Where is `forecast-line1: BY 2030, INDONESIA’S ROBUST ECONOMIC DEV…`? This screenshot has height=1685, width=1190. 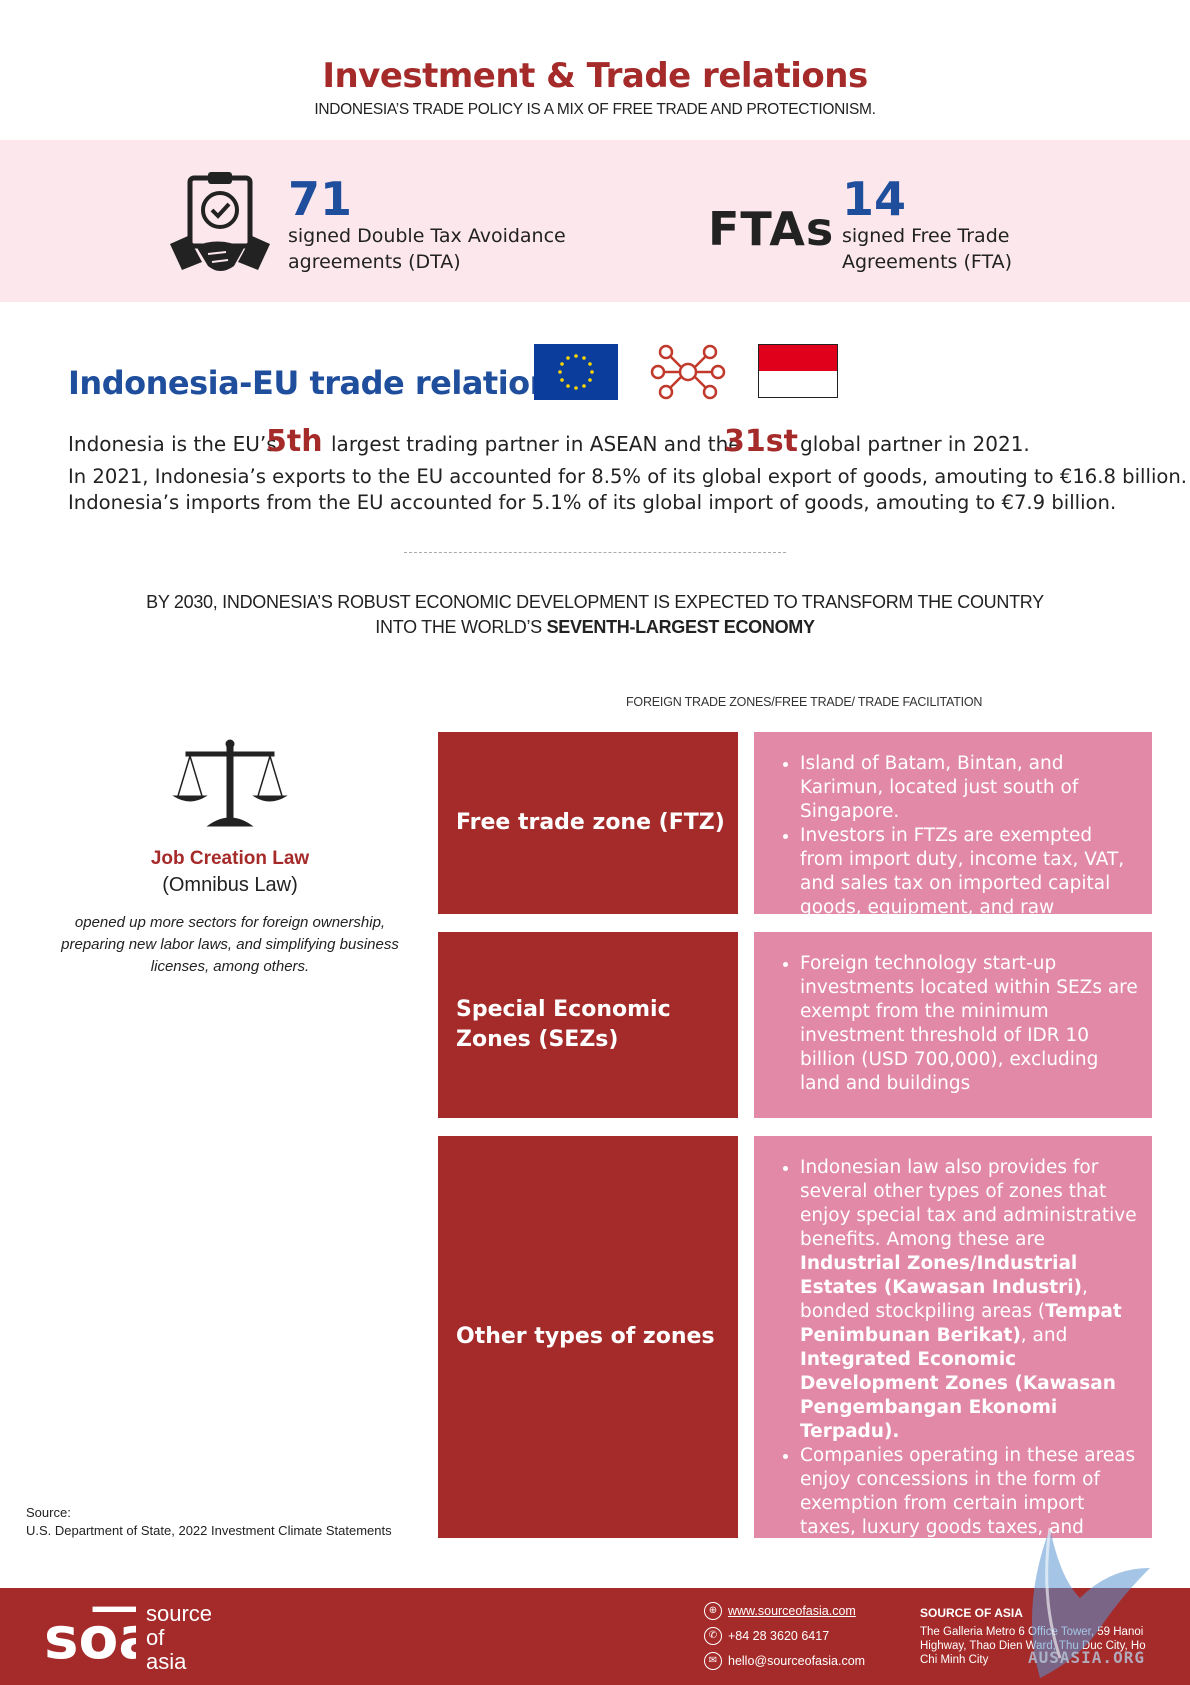 forecast-line1: BY 2030, INDONESIA’S ROBUST ECONOMIC DEV… is located at coordinates (595, 602).